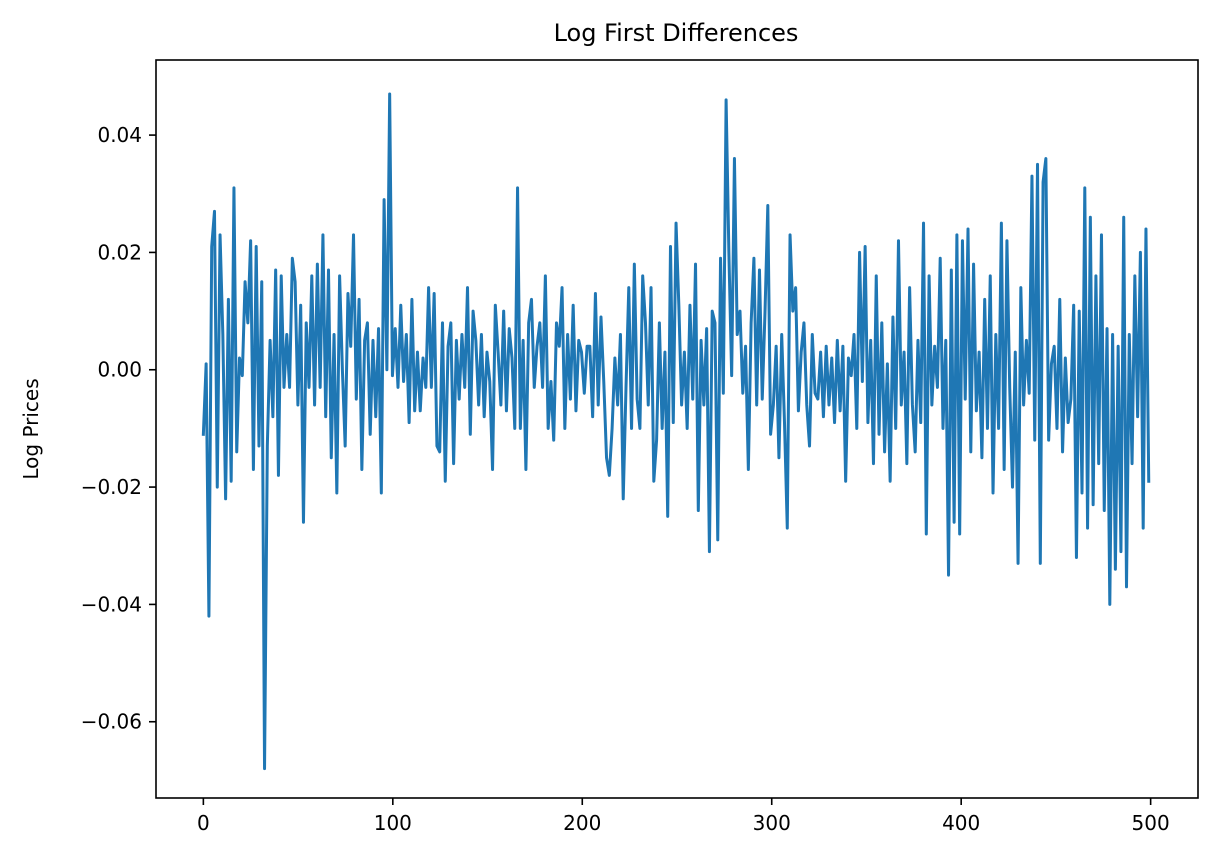 The width and height of the screenshot is (1216, 862). What do you see at coordinates (119, 370) in the screenshot?
I see `y-tick-label: 0.00` at bounding box center [119, 370].